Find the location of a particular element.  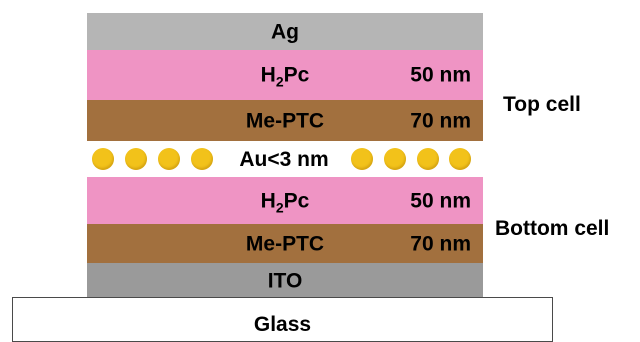

ito-layer: ITO is located at coordinates (285, 281).